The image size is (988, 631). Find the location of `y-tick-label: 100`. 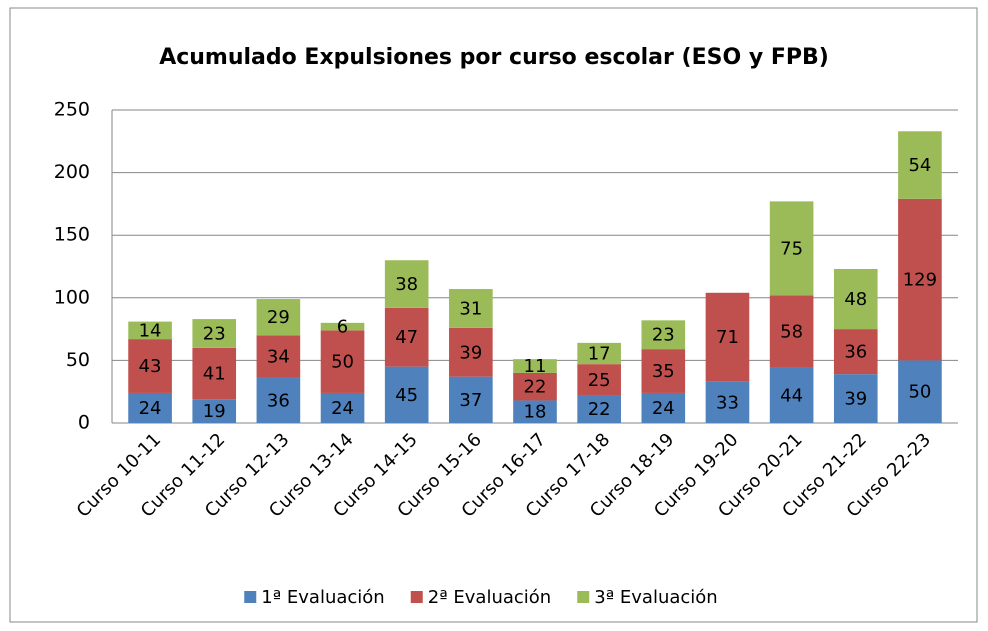

y-tick-label: 100 is located at coordinates (72, 297).